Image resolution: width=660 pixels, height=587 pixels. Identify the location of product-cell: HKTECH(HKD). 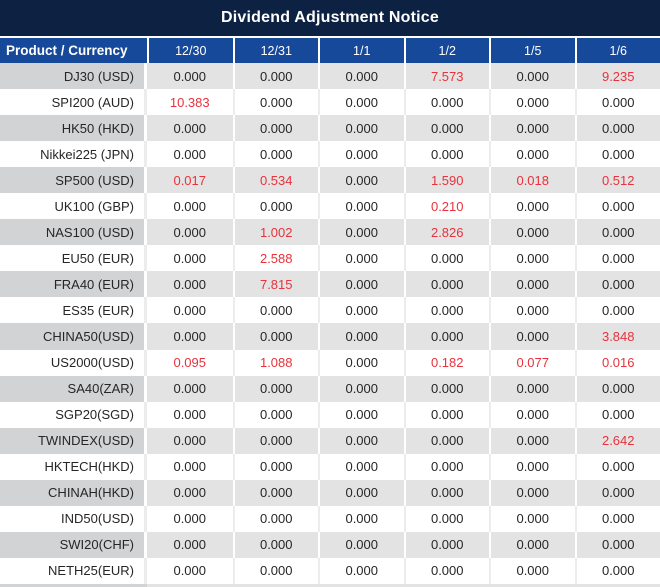
(73, 466).